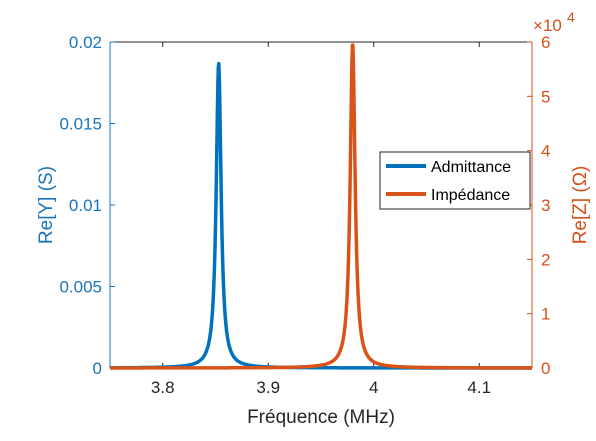  I want to click on x-tick-label: 4, so click(373, 387).